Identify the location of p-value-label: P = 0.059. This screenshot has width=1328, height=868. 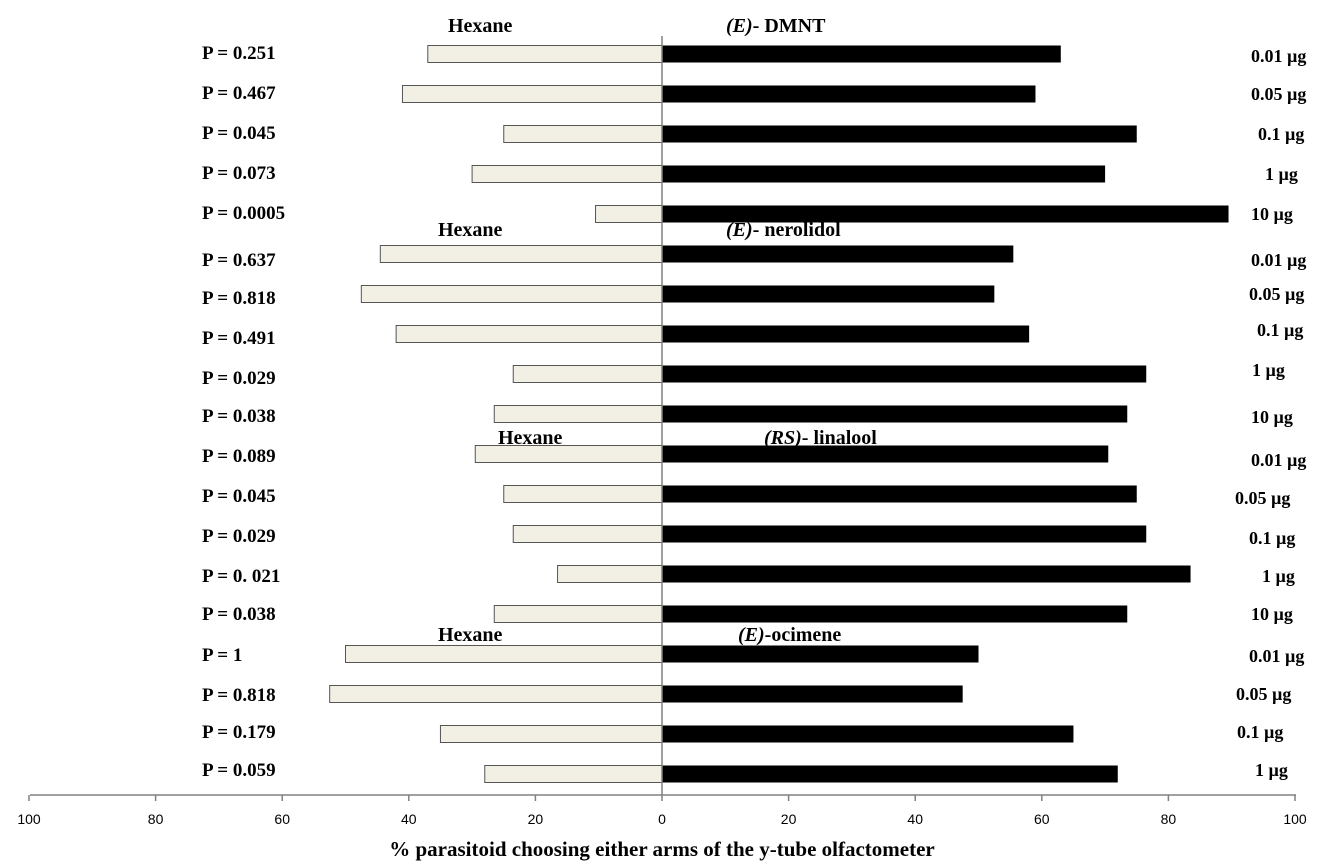
(239, 770).